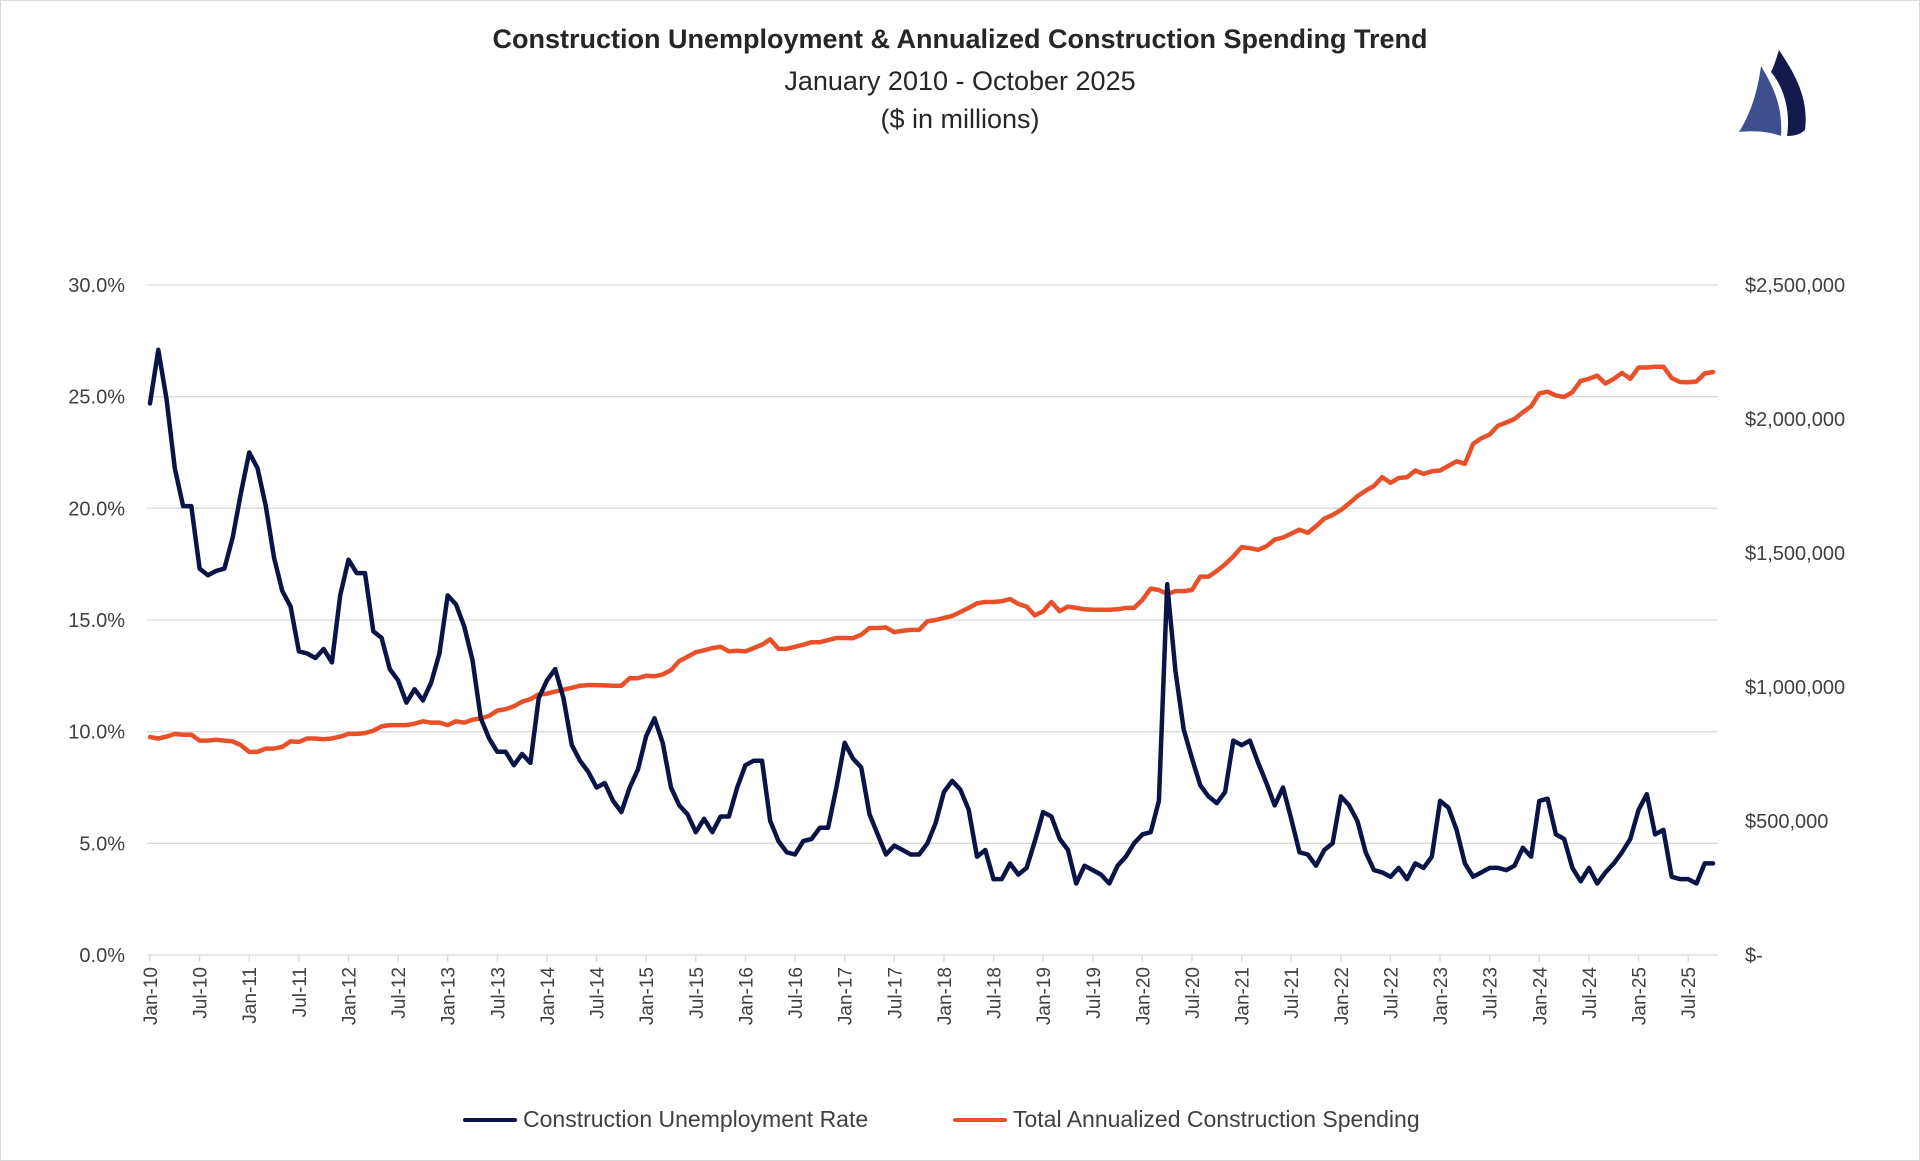 The height and width of the screenshot is (1161, 1920). I want to click on left-axis-tick-label: 0.0%, so click(102, 956).